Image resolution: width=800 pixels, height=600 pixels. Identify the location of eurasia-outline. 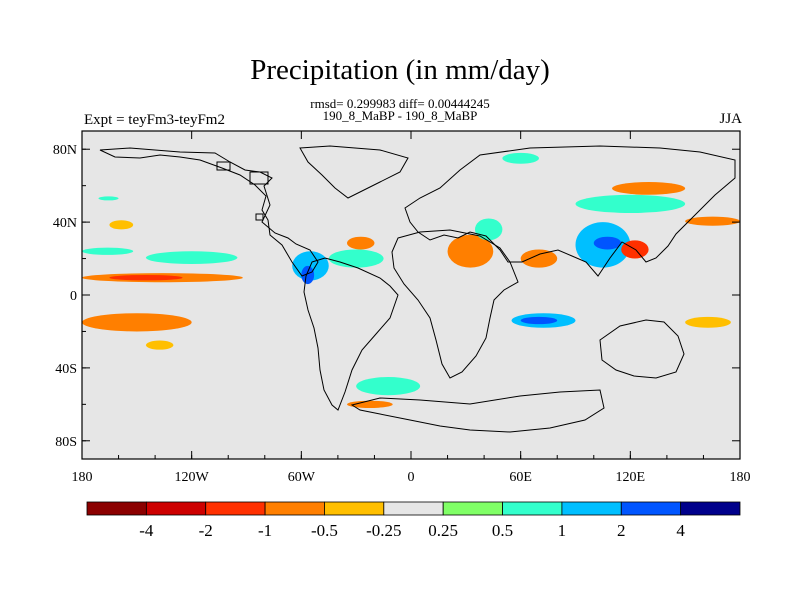
(570, 211).